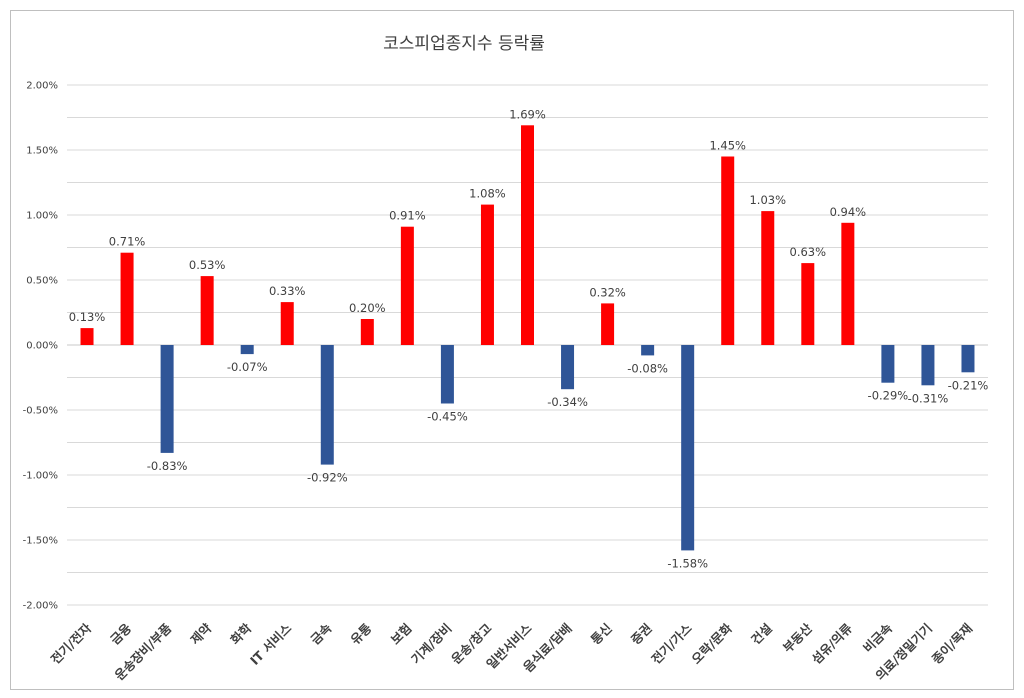 The height and width of the screenshot is (698, 1024). What do you see at coordinates (40, 541) in the screenshot?
I see `y-tick-label: -1.50%` at bounding box center [40, 541].